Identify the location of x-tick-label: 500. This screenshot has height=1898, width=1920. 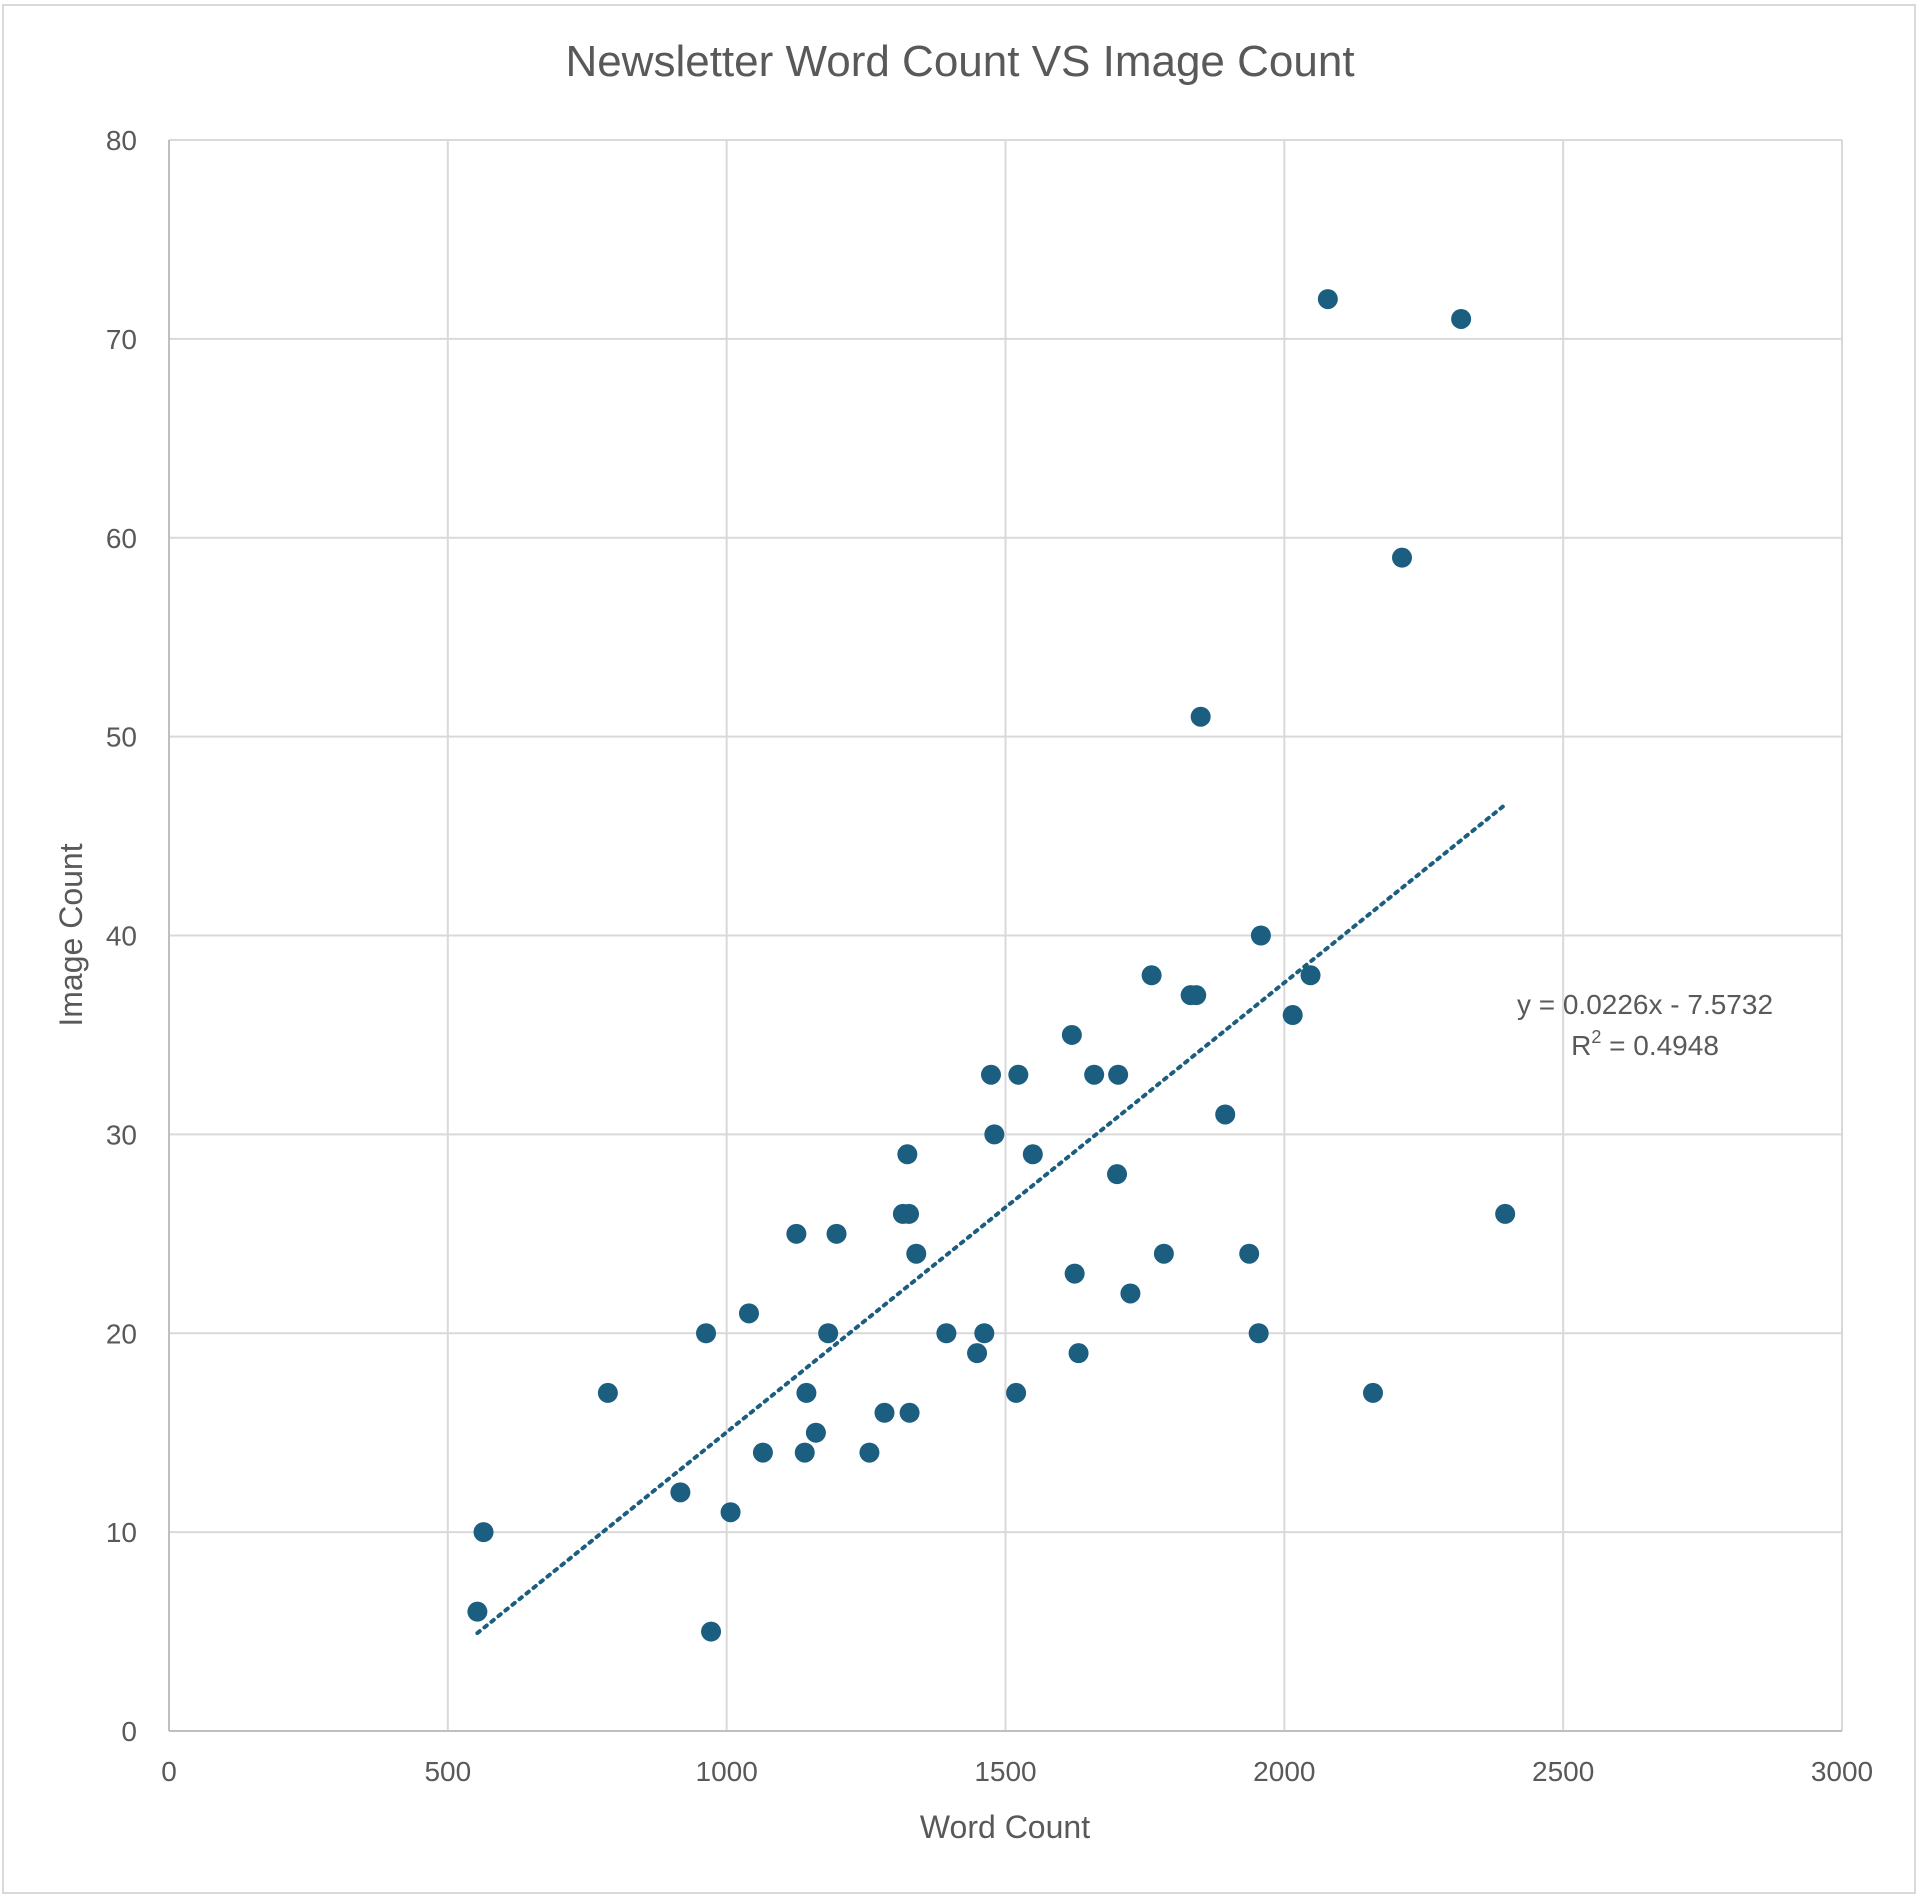
(447, 1771).